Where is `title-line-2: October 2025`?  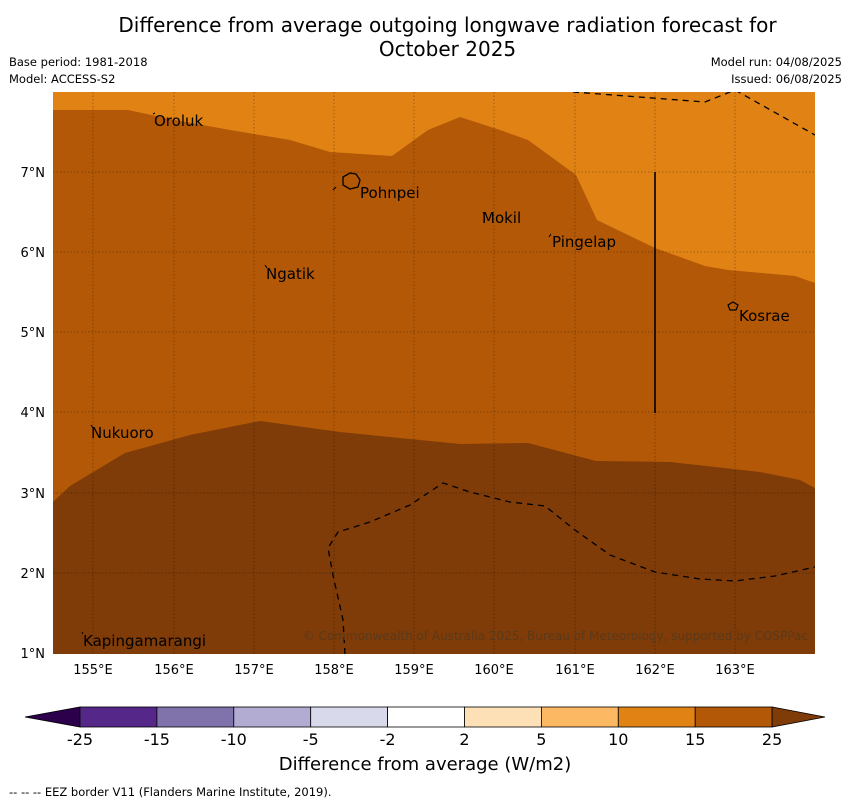
title-line-2: October 2025 is located at coordinates (447, 49).